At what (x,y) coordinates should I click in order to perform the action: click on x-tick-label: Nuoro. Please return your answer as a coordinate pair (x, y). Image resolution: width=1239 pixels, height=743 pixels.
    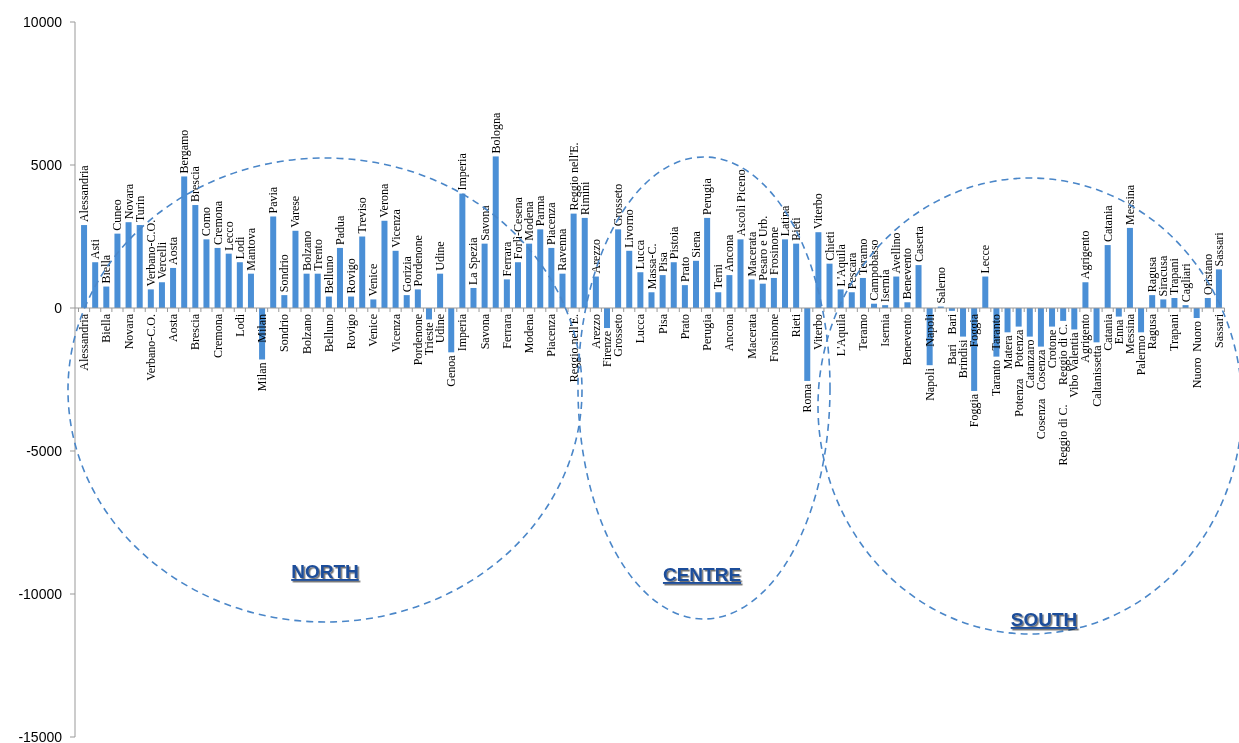
    Looking at the image, I should click on (1196, 373).